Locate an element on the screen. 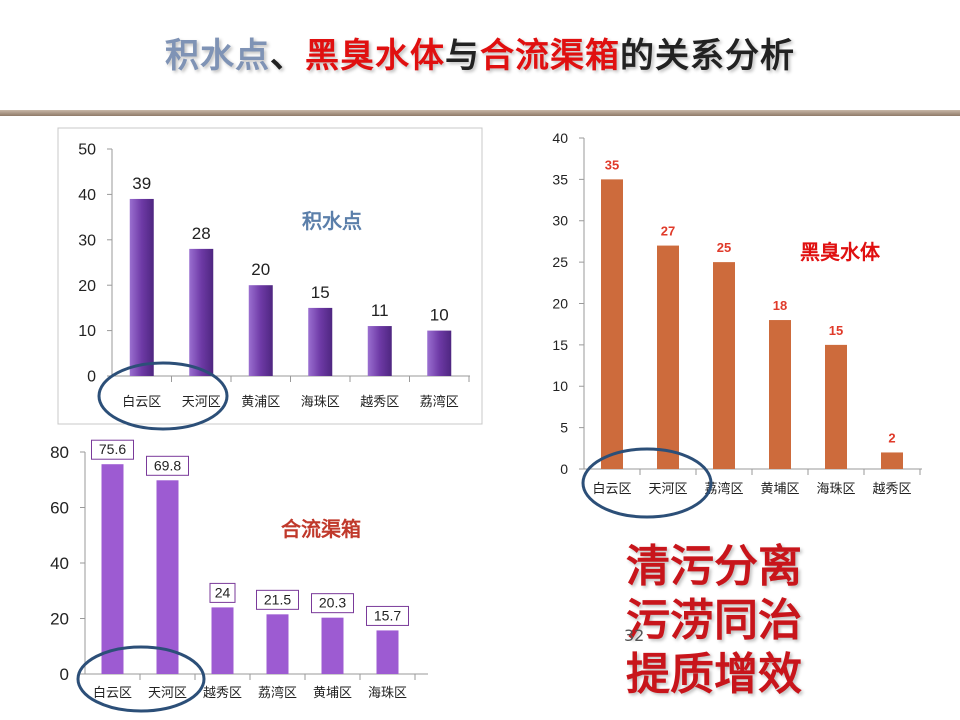 The height and width of the screenshot is (720, 960). chart-jishuidian-y-tick-label: 30 is located at coordinates (87, 240).